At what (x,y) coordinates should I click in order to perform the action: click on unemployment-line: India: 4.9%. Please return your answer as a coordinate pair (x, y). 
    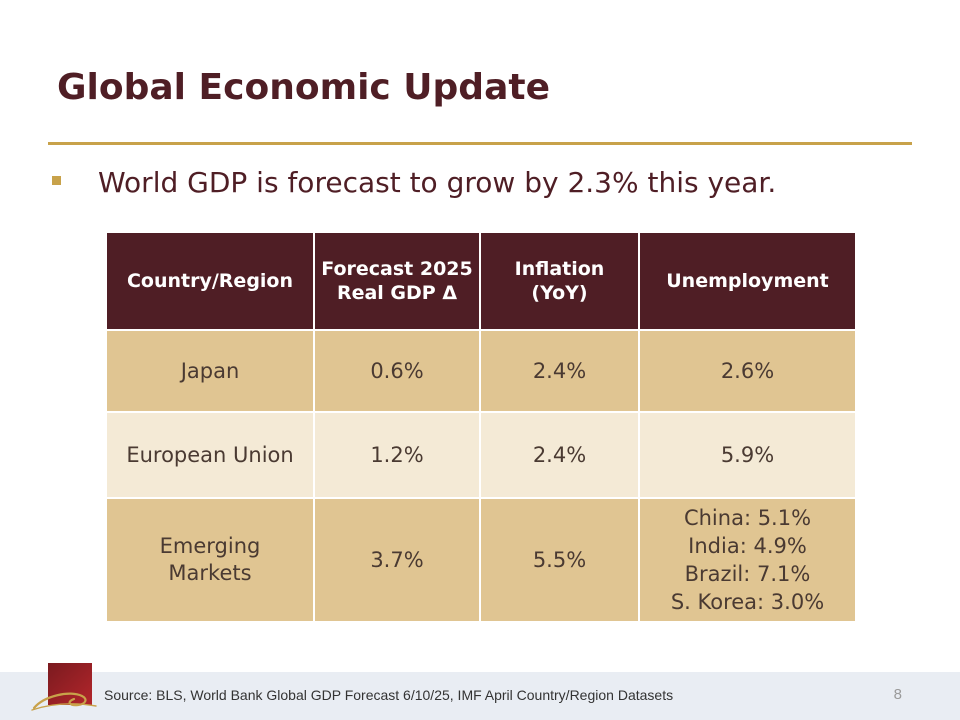
    Looking at the image, I should click on (747, 546).